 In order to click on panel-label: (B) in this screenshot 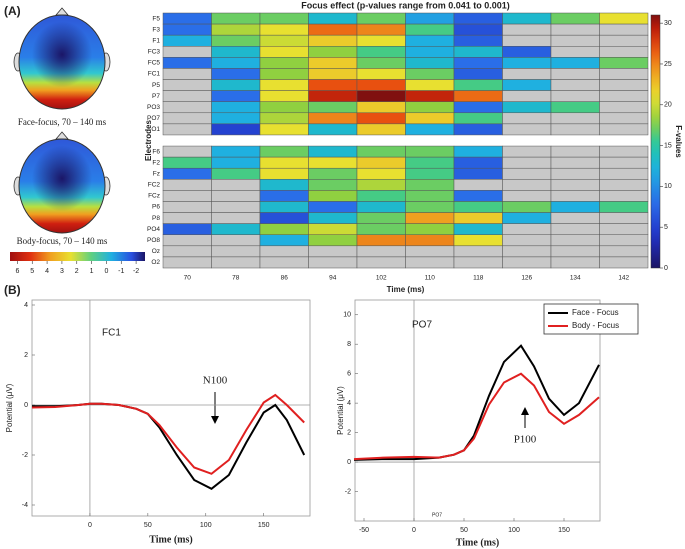, I will do `click(12, 290)`.